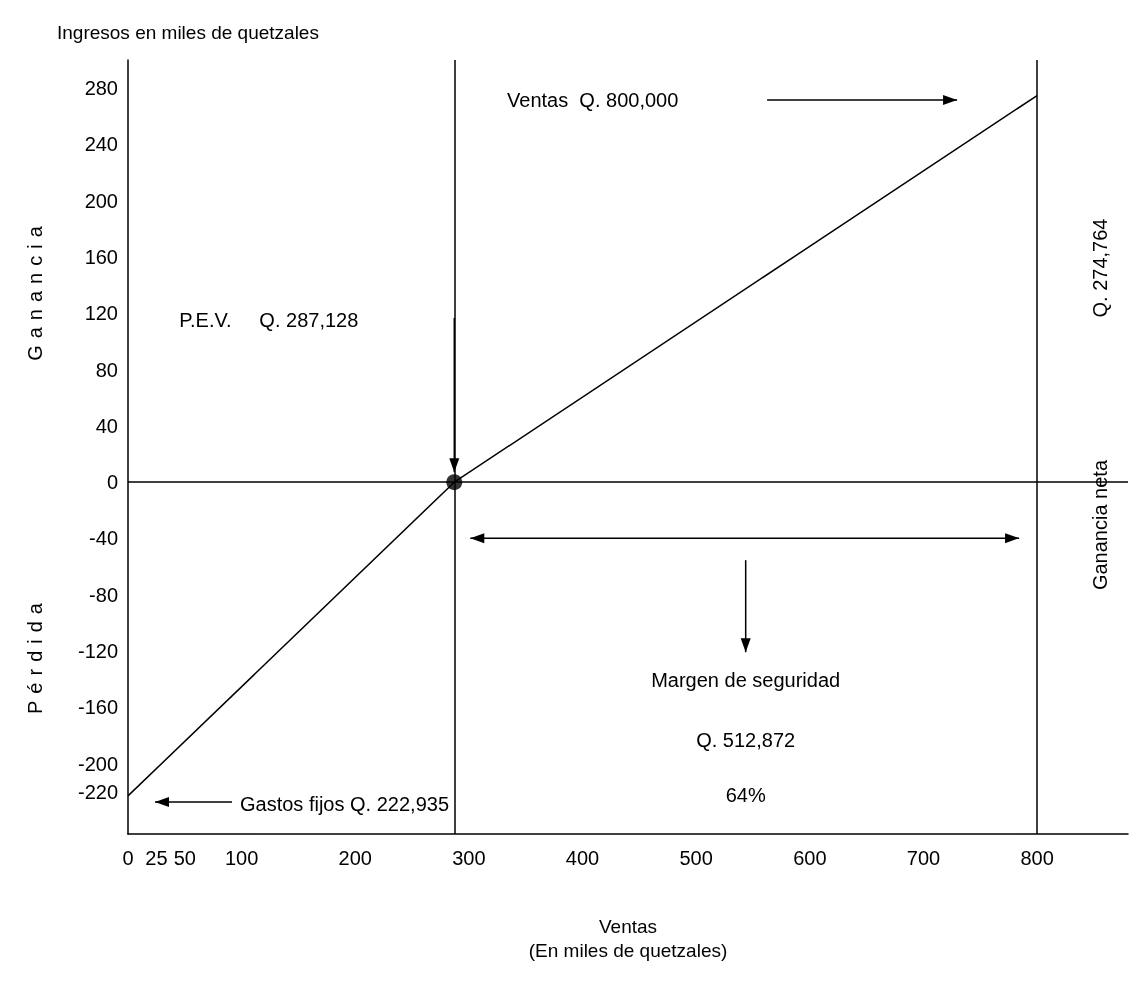  I want to click on annotation: Margen de seguridad, so click(746, 680).